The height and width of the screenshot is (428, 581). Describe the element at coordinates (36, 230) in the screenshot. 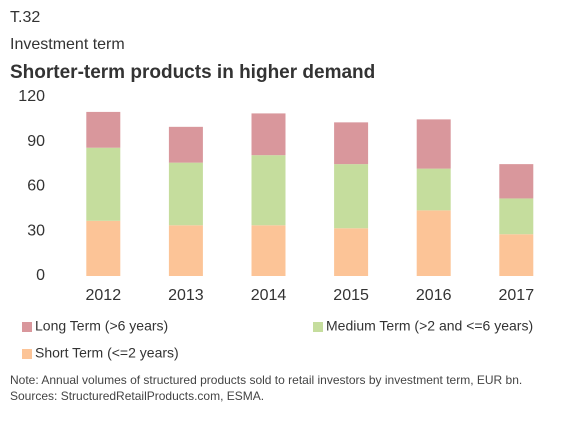

I see `y-tick-label: 30` at that location.